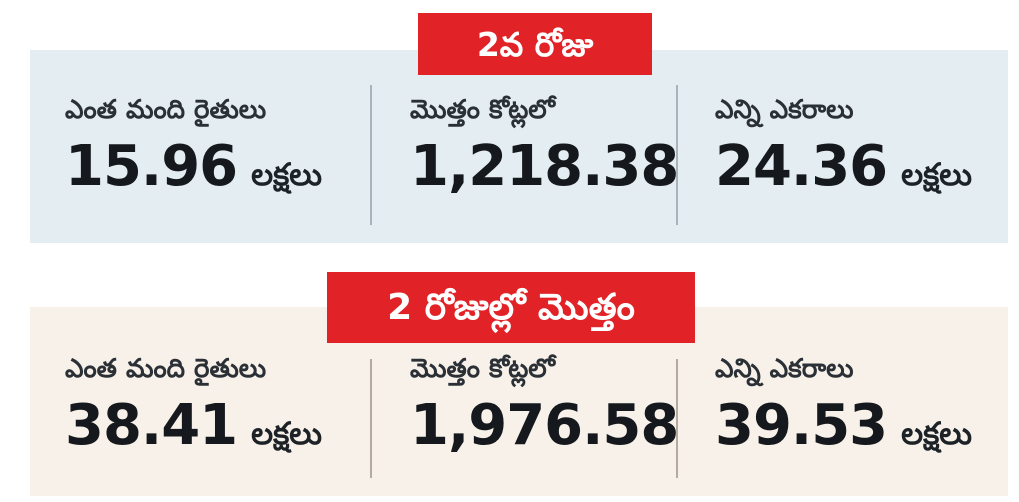 This screenshot has width=1019, height=502. What do you see at coordinates (801, 425) in the screenshot?
I see `stat-number: 39.53` at bounding box center [801, 425].